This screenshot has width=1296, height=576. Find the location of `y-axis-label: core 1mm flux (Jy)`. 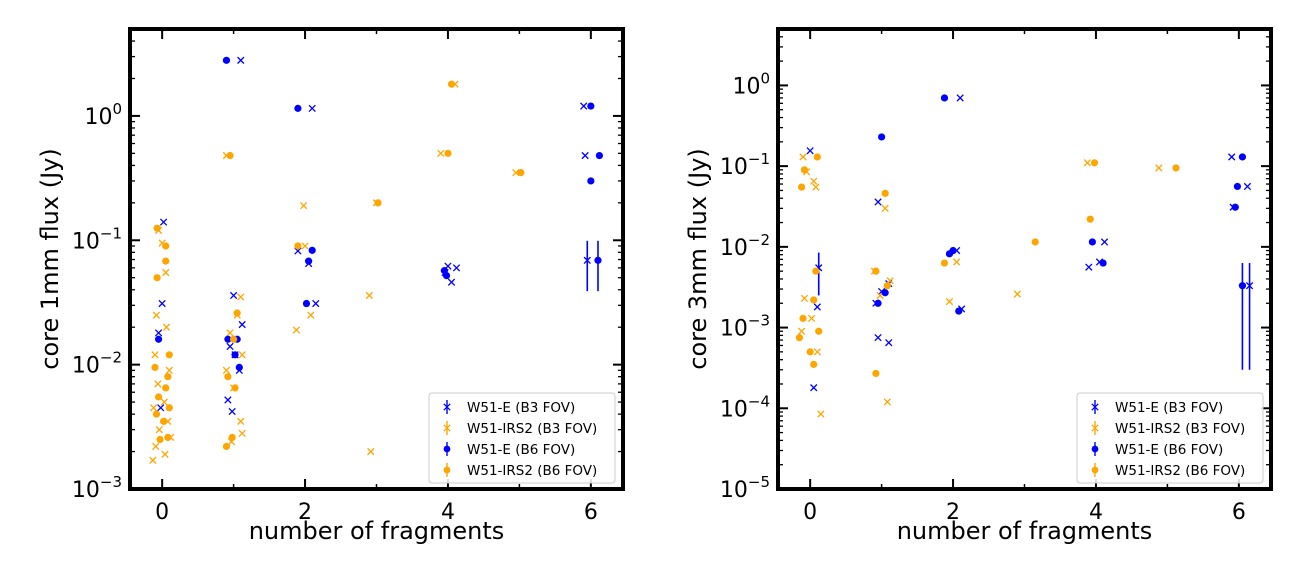

y-axis-label: core 1mm flux (Jy) is located at coordinates (50, 258).